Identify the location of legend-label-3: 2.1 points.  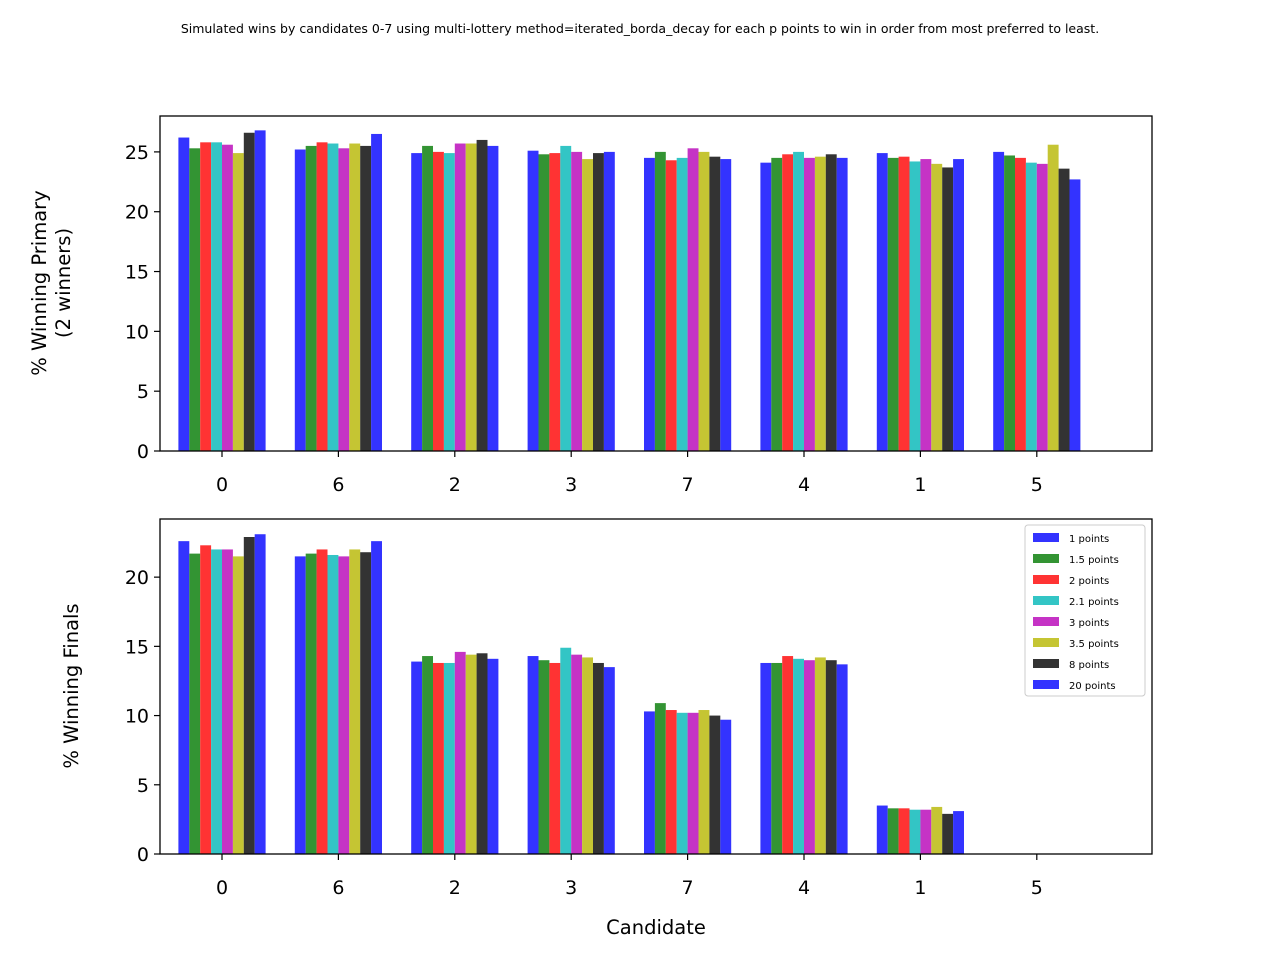
(1094, 602).